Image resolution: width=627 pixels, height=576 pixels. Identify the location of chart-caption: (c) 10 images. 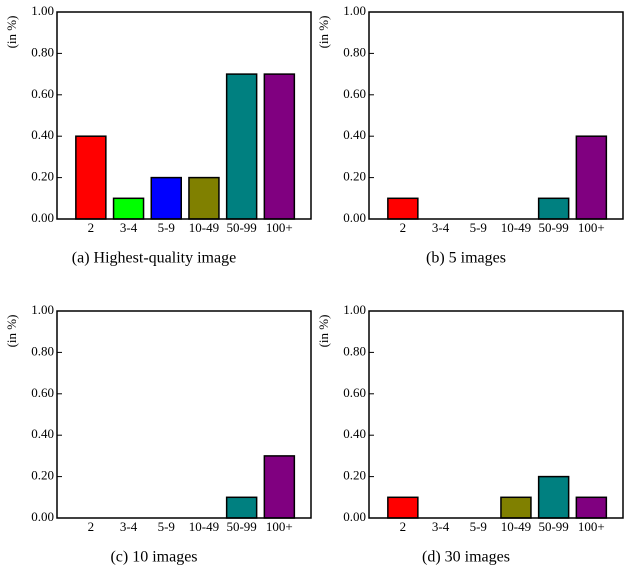
(153, 557).